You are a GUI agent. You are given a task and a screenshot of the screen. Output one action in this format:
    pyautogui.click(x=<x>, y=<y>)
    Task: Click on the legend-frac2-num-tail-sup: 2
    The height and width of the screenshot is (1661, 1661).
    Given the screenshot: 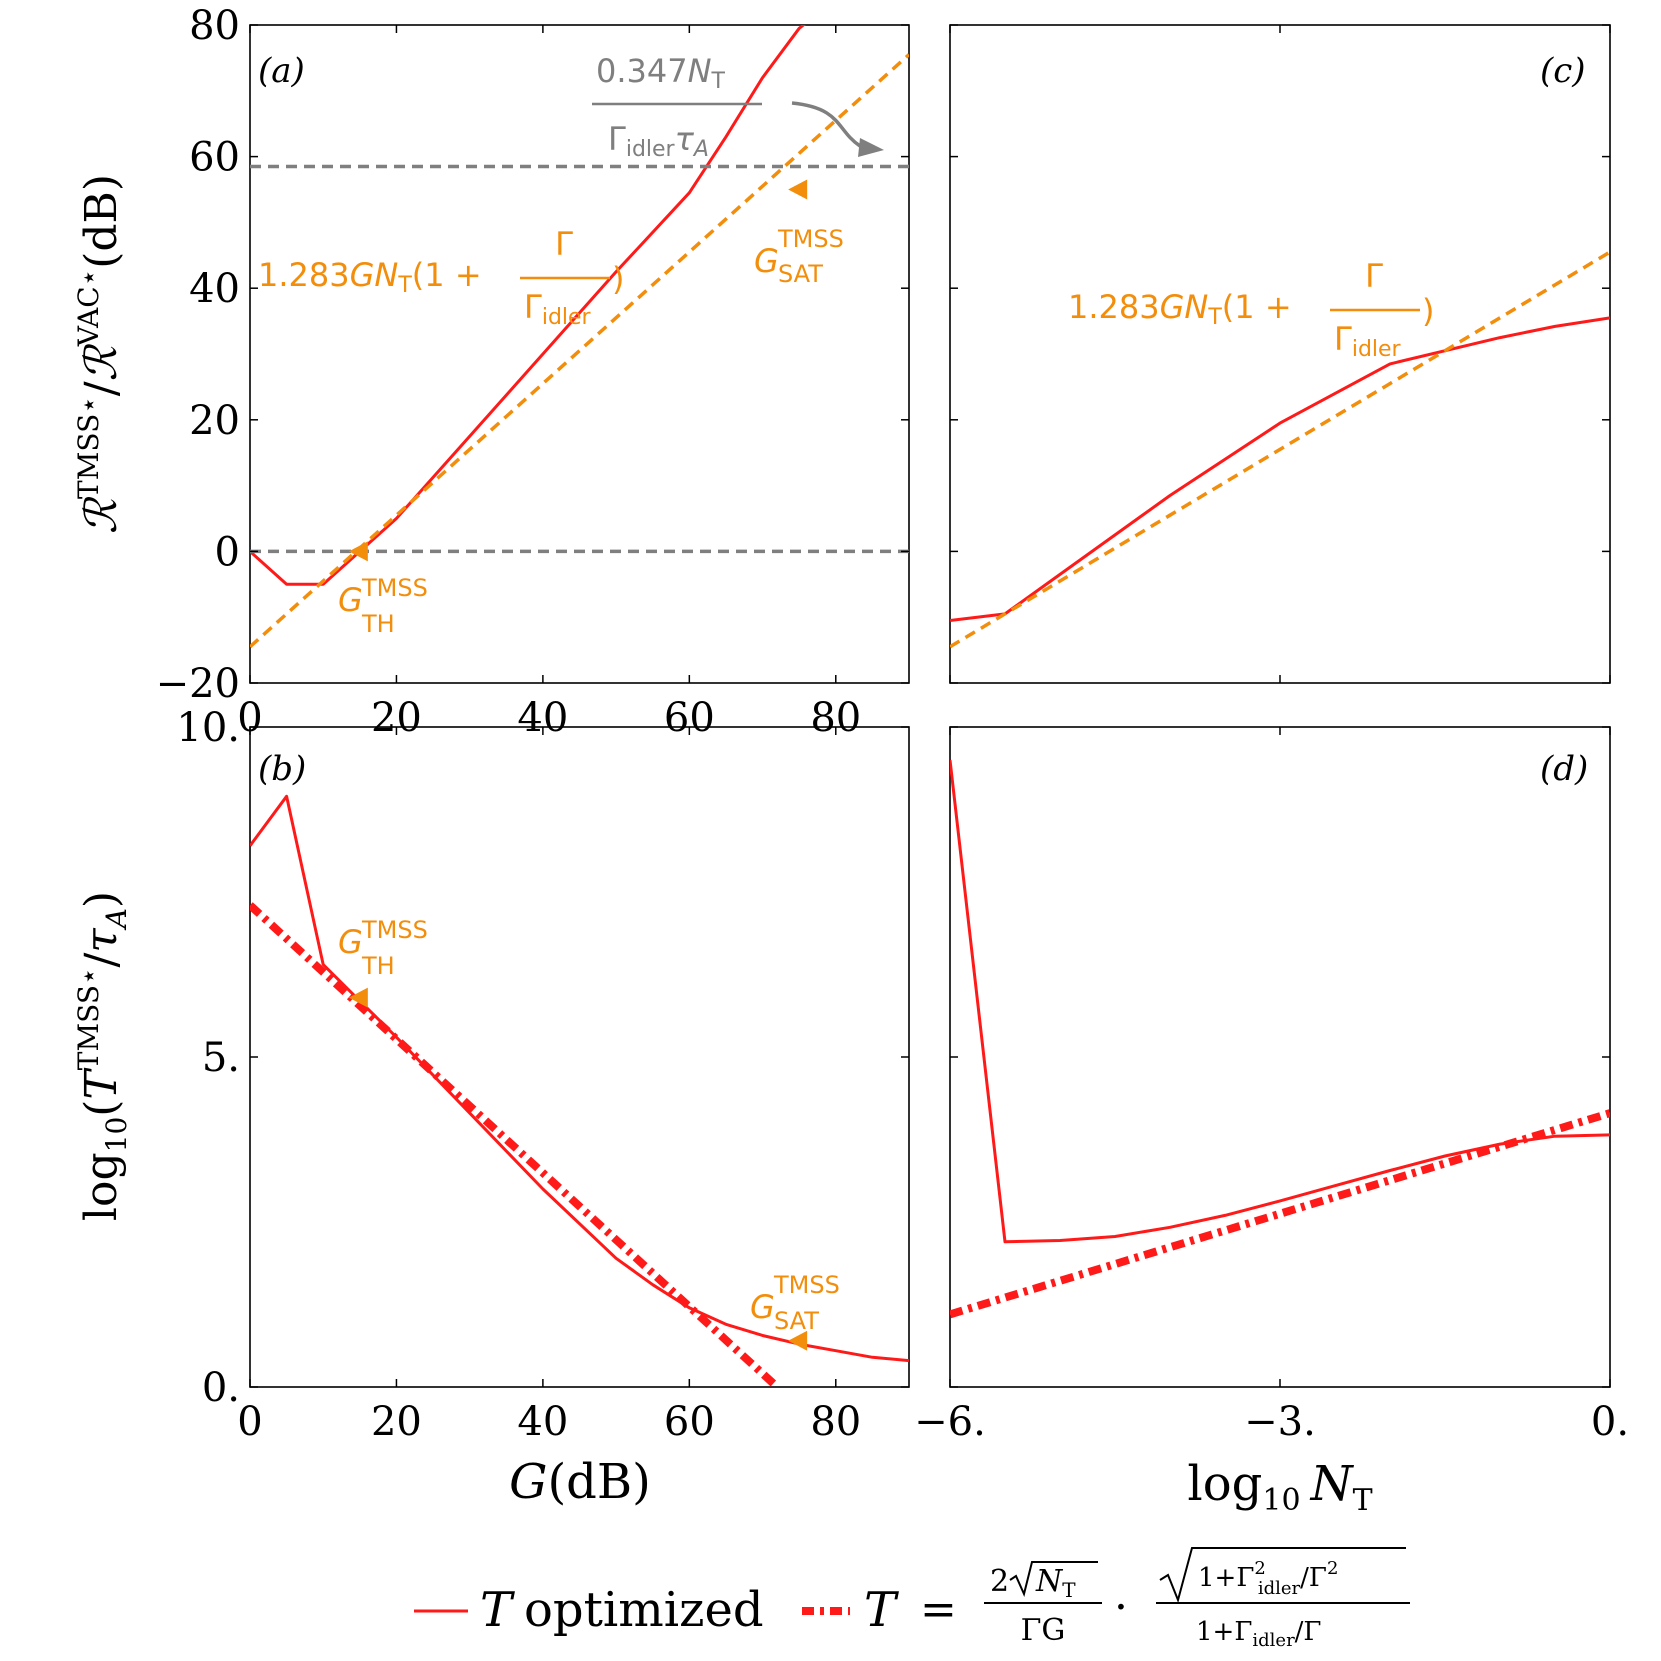 What is the action you would take?
    pyautogui.click(x=1332, y=1568)
    